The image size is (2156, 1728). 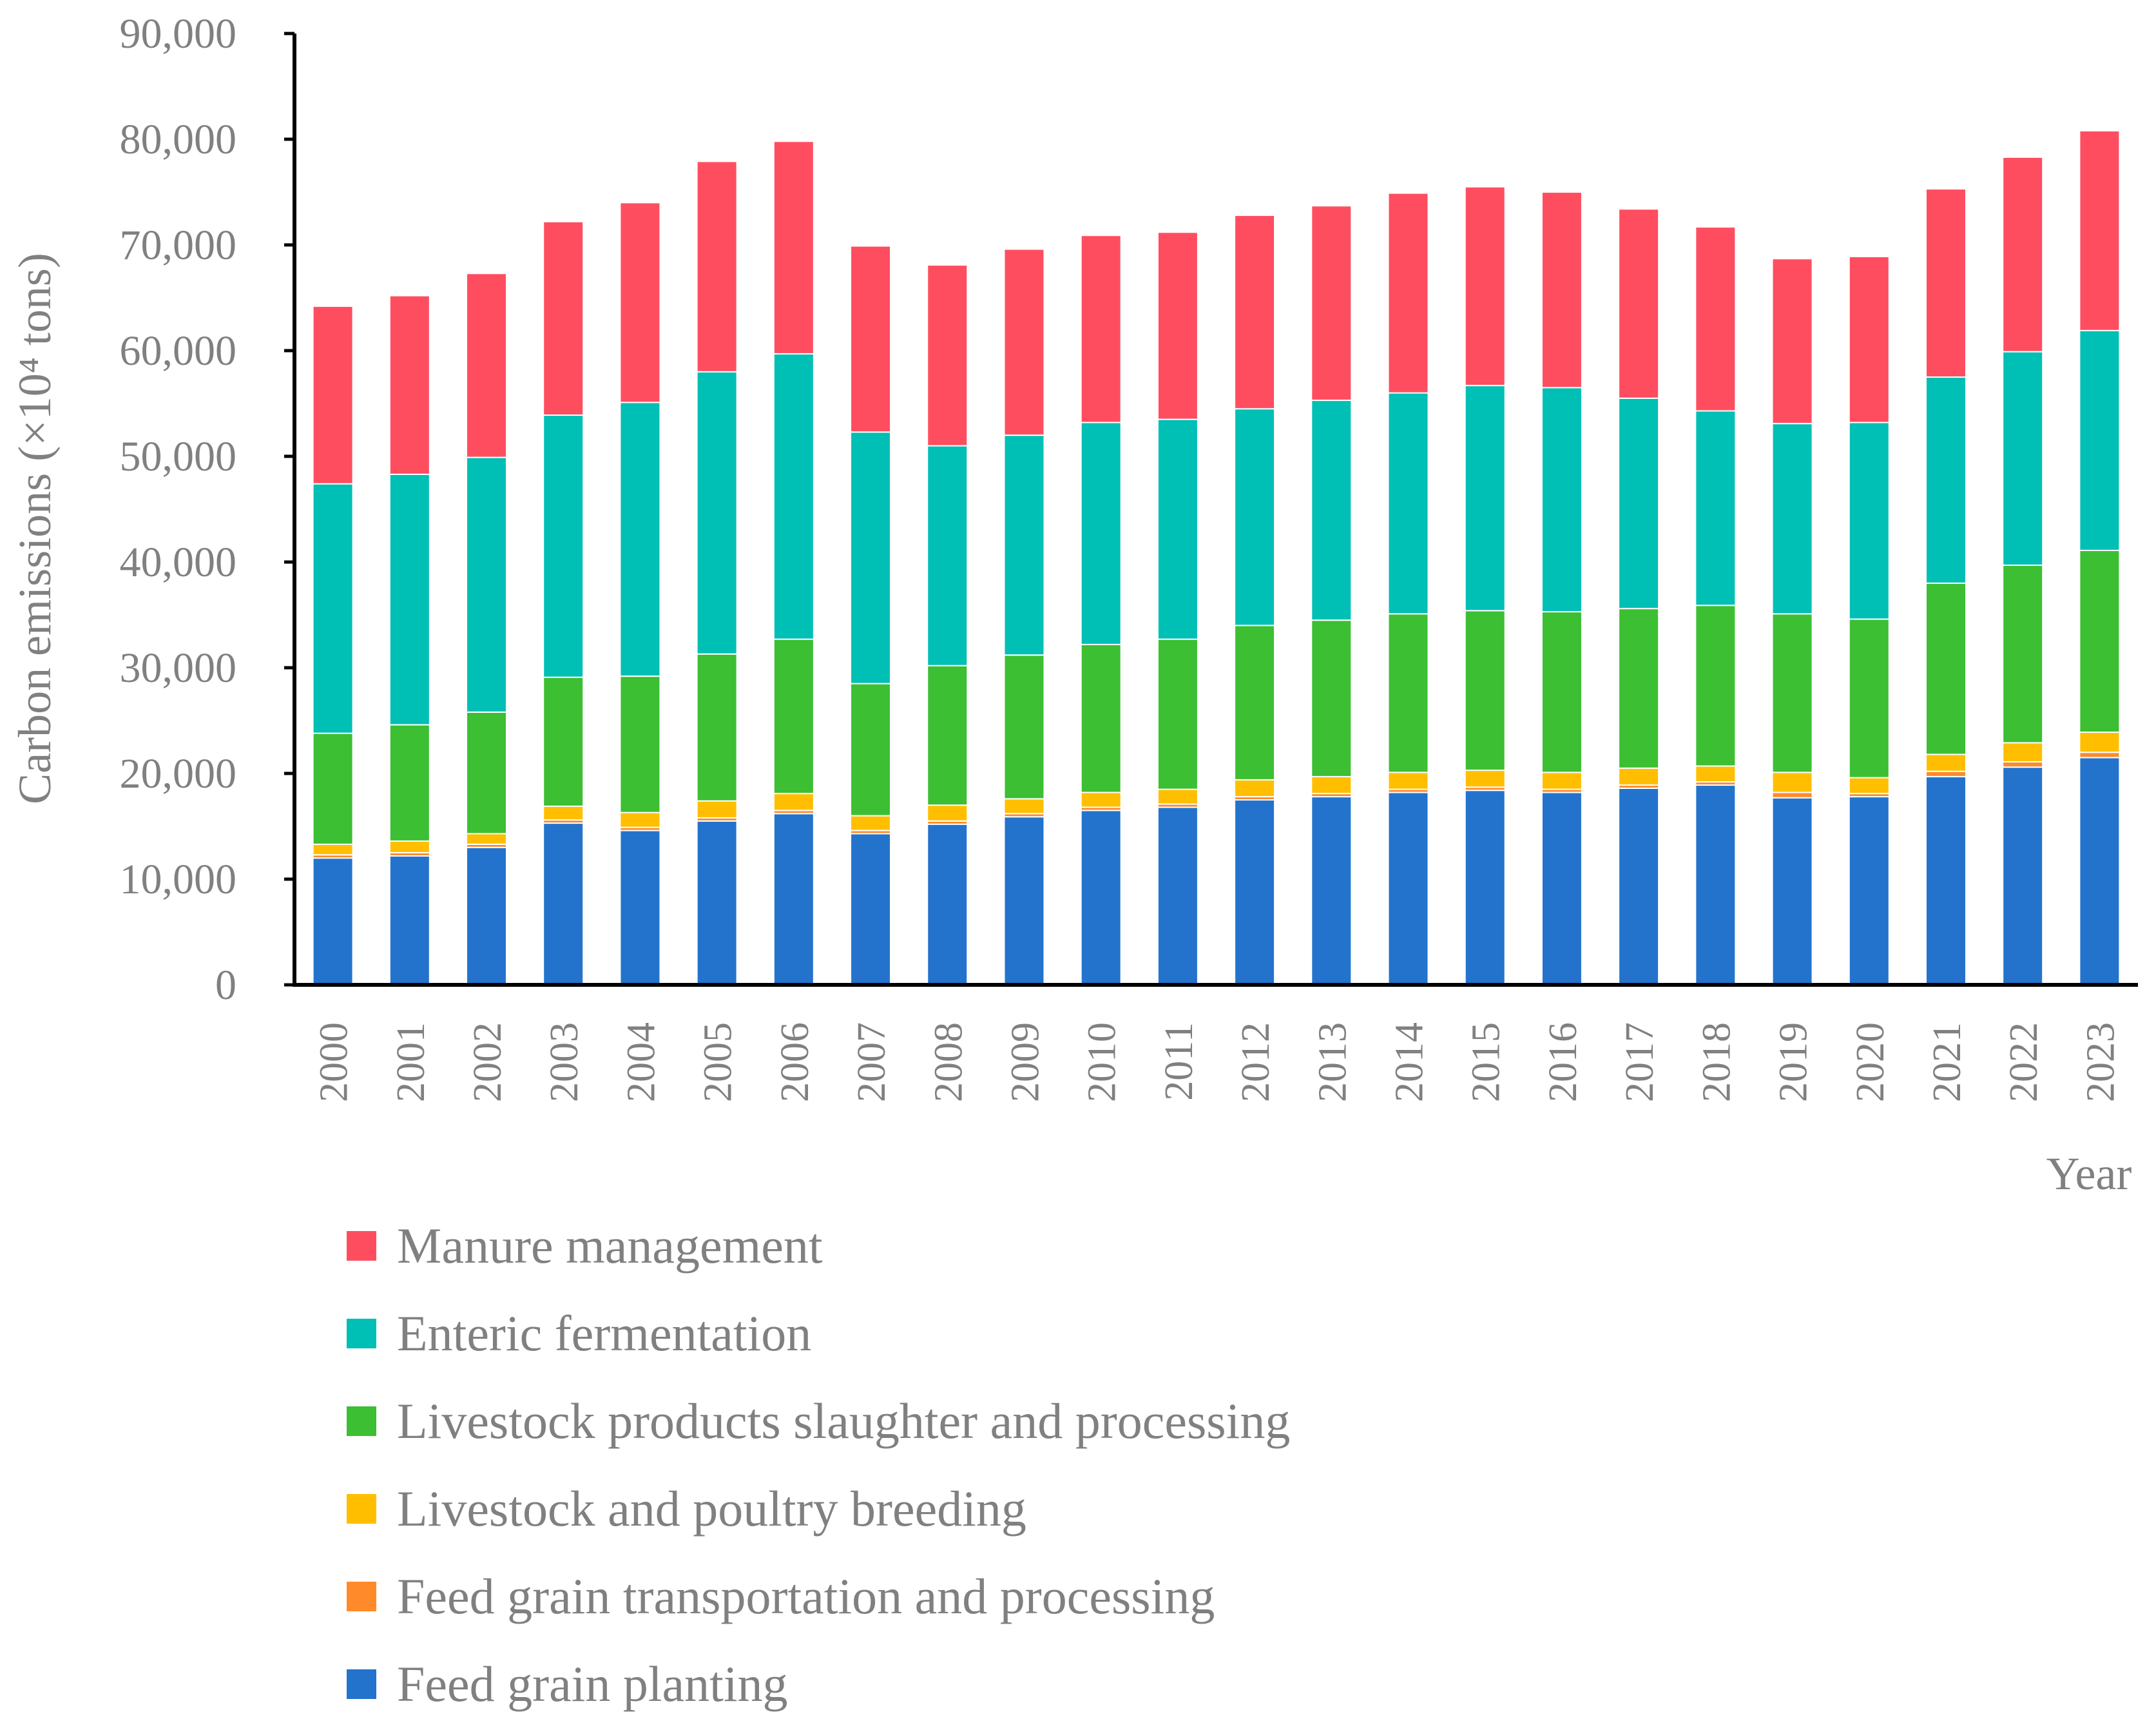 What do you see at coordinates (948, 1062) in the screenshot?
I see `x-tick-label: 2008` at bounding box center [948, 1062].